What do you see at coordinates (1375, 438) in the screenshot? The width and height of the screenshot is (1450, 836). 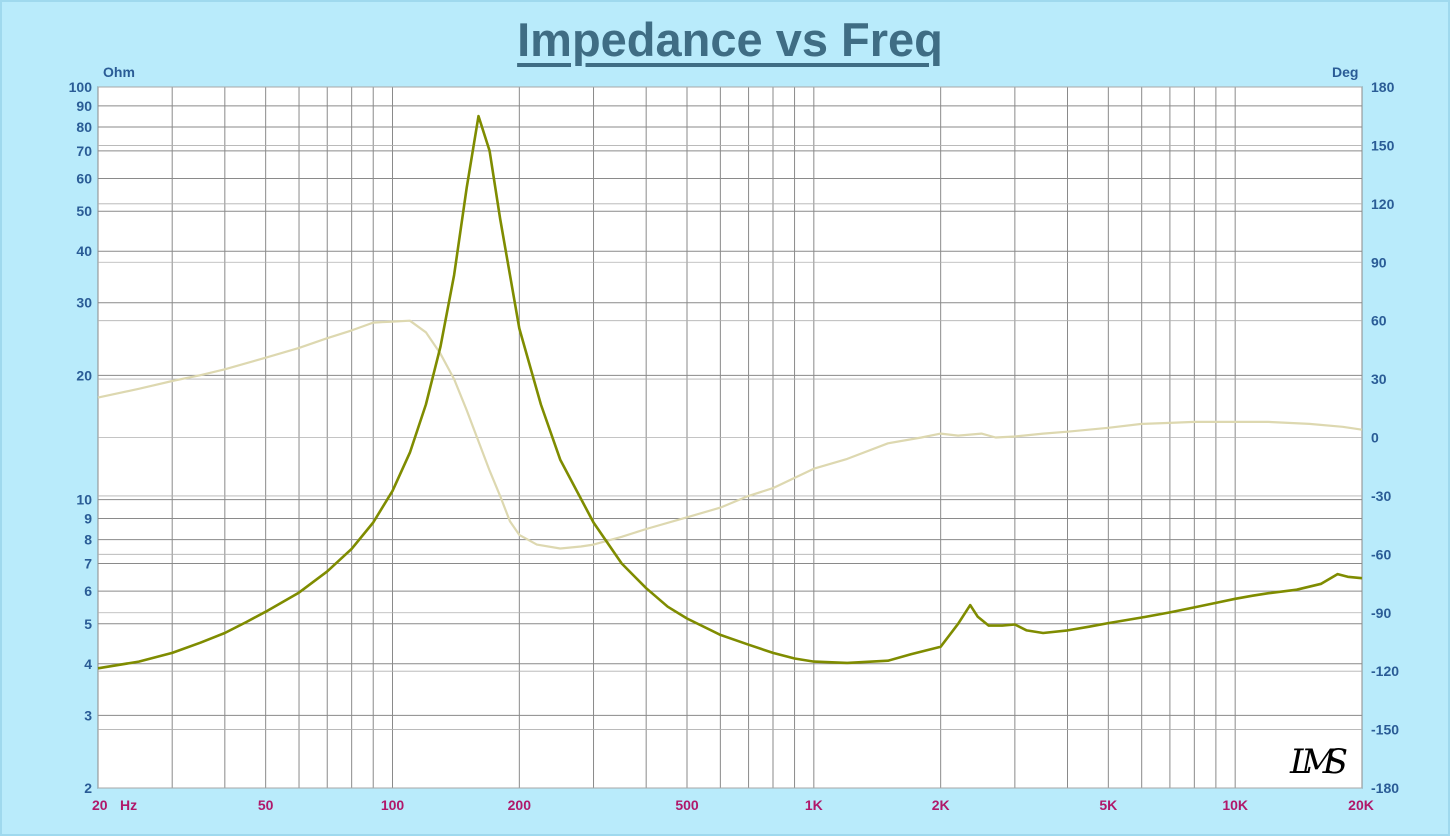 I see `y-right-tick-label: 0` at bounding box center [1375, 438].